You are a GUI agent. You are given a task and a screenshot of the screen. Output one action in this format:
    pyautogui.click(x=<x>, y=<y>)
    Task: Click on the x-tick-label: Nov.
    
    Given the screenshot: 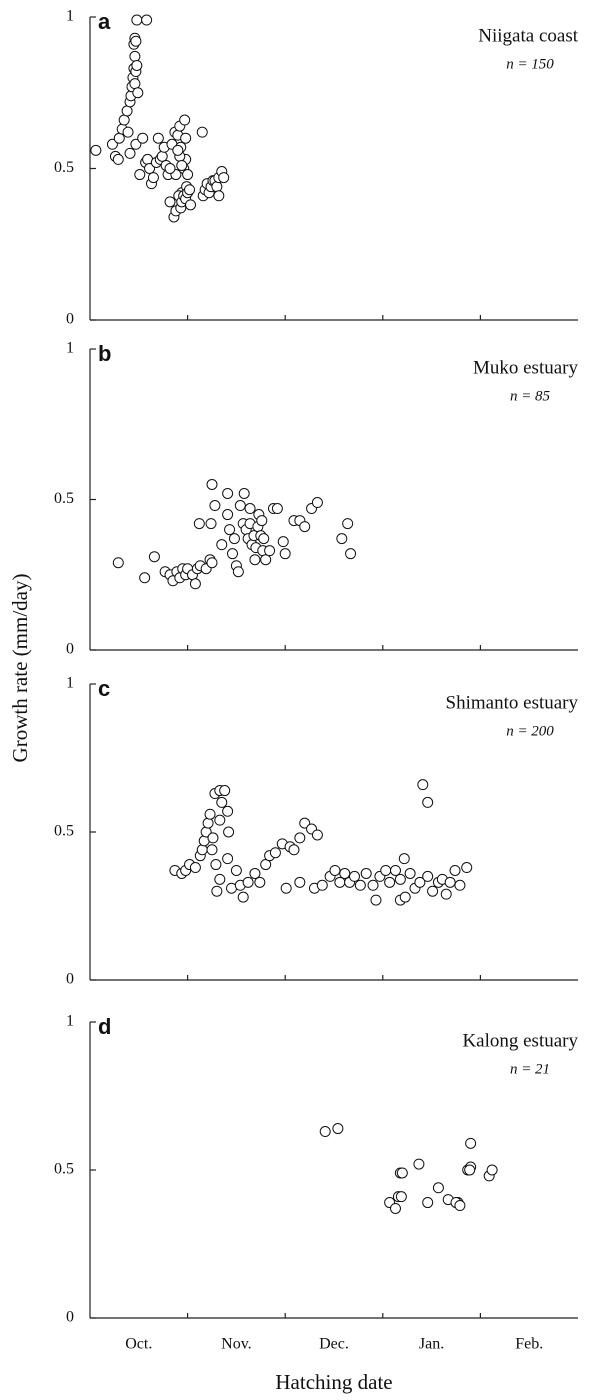 What is the action you would take?
    pyautogui.click(x=236, y=1344)
    